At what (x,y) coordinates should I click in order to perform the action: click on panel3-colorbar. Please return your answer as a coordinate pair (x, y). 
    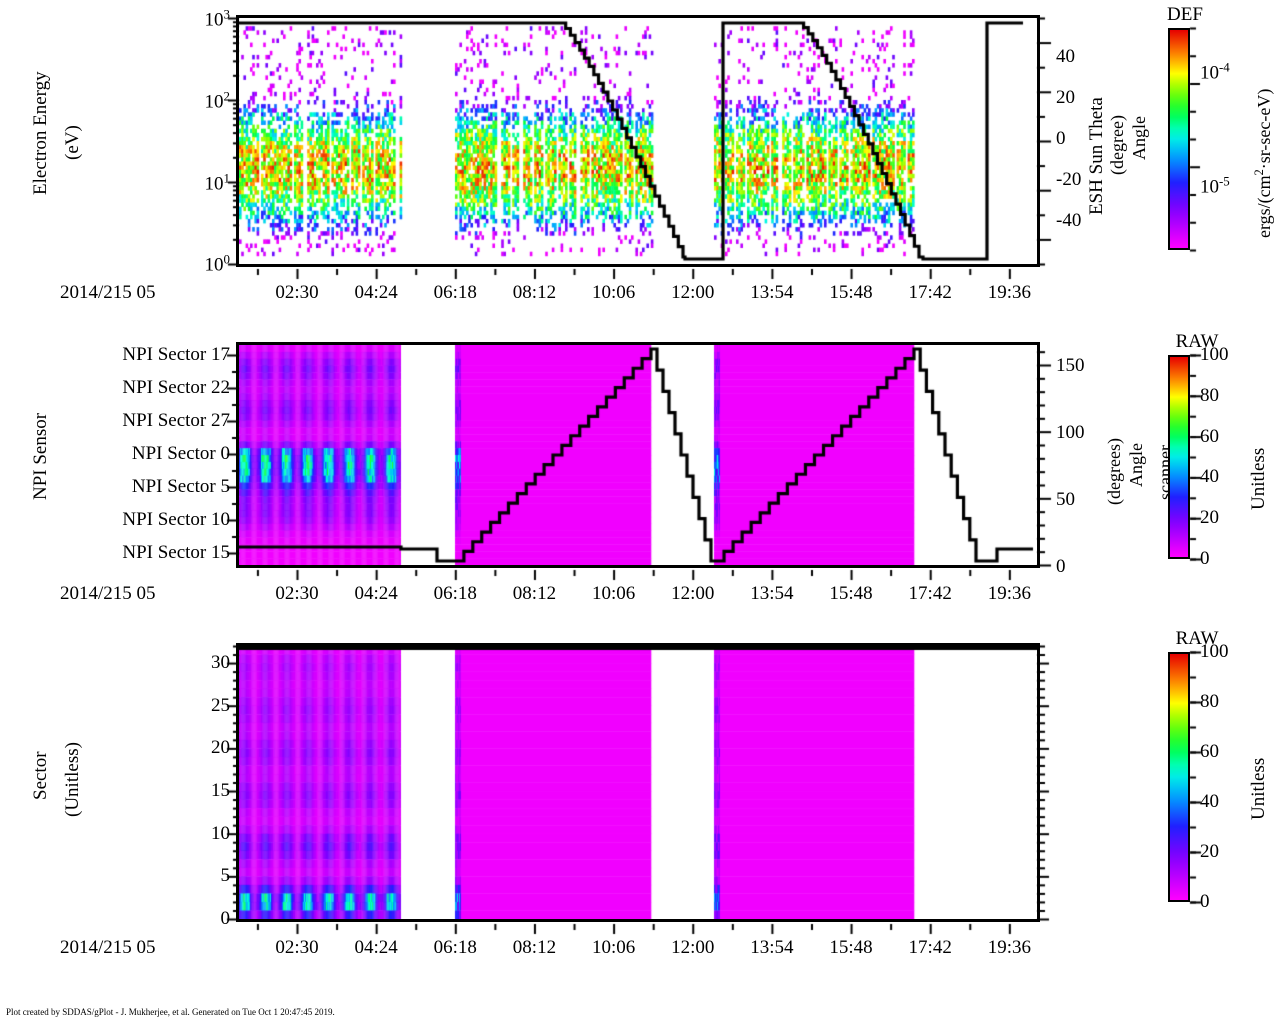
    Looking at the image, I should click on (1179, 777).